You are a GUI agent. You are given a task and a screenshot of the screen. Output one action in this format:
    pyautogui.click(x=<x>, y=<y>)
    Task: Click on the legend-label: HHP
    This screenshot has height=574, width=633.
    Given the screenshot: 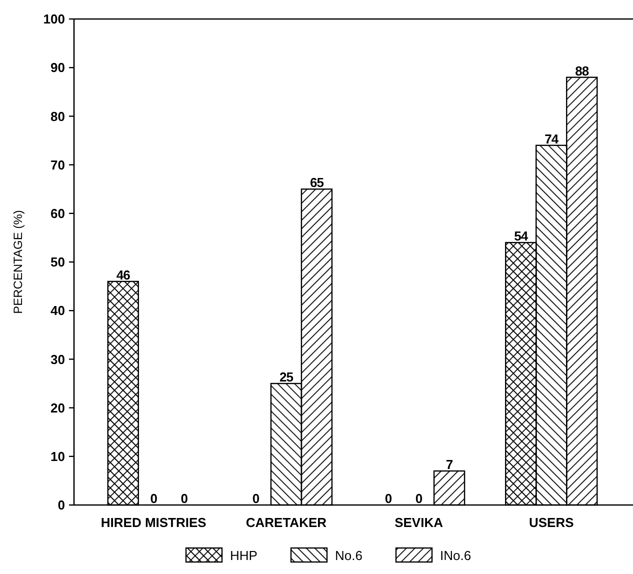 What is the action you would take?
    pyautogui.click(x=244, y=555)
    